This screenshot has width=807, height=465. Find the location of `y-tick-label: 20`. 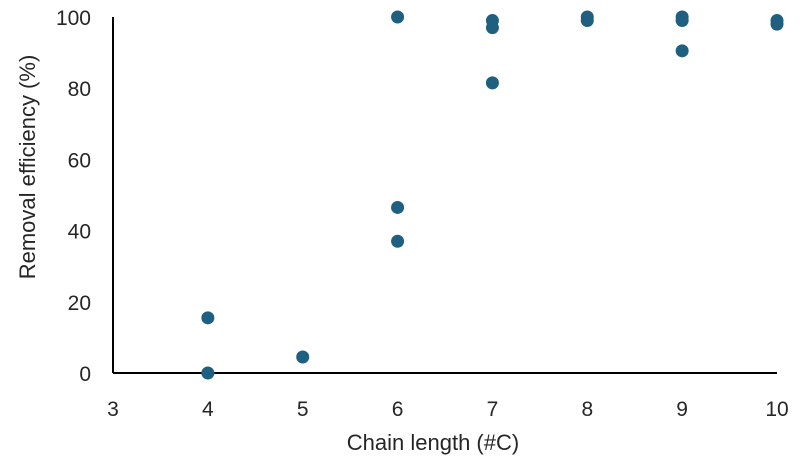

y-tick-label: 20 is located at coordinates (79, 303).